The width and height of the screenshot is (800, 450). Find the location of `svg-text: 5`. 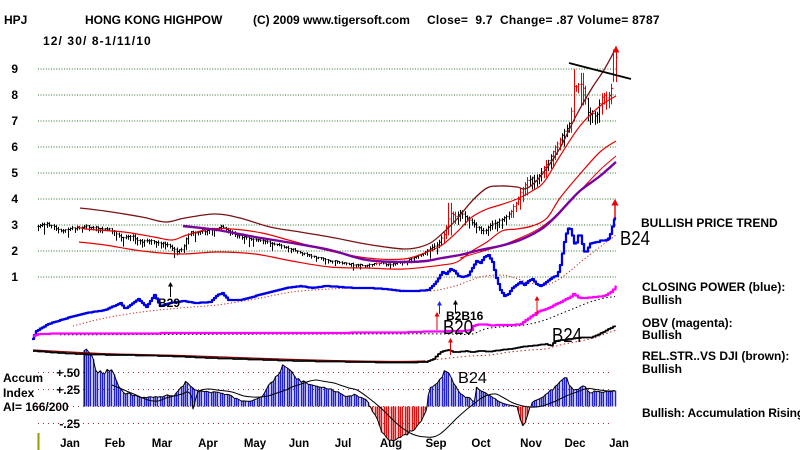

svg-text: 5 is located at coordinates (14, 173).